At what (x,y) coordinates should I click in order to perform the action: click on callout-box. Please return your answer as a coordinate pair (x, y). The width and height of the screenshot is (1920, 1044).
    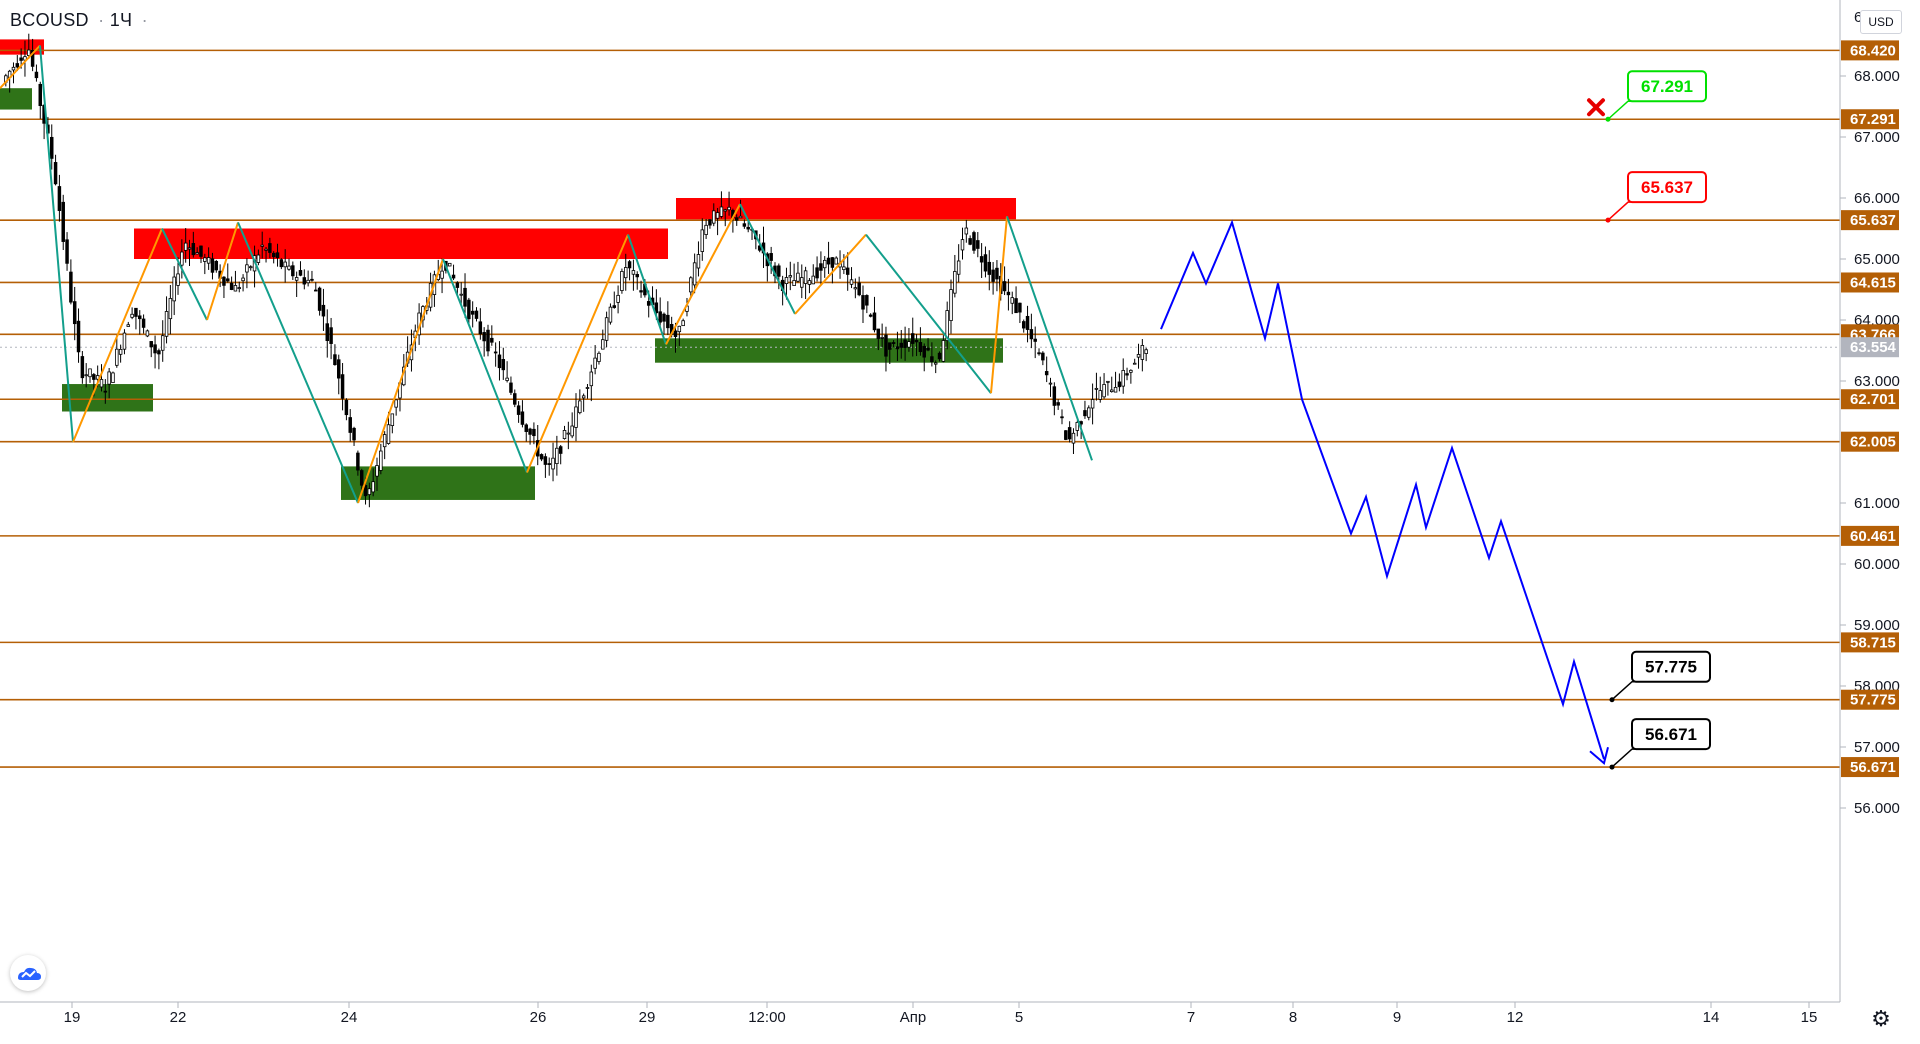
    Looking at the image, I should click on (1667, 86).